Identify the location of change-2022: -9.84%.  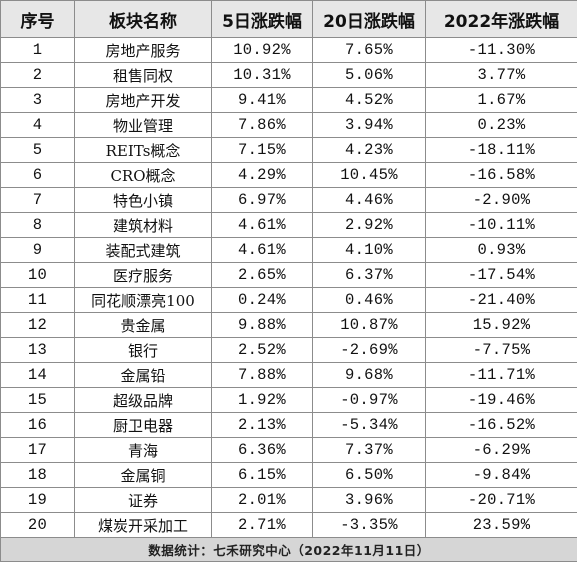
(501, 475).